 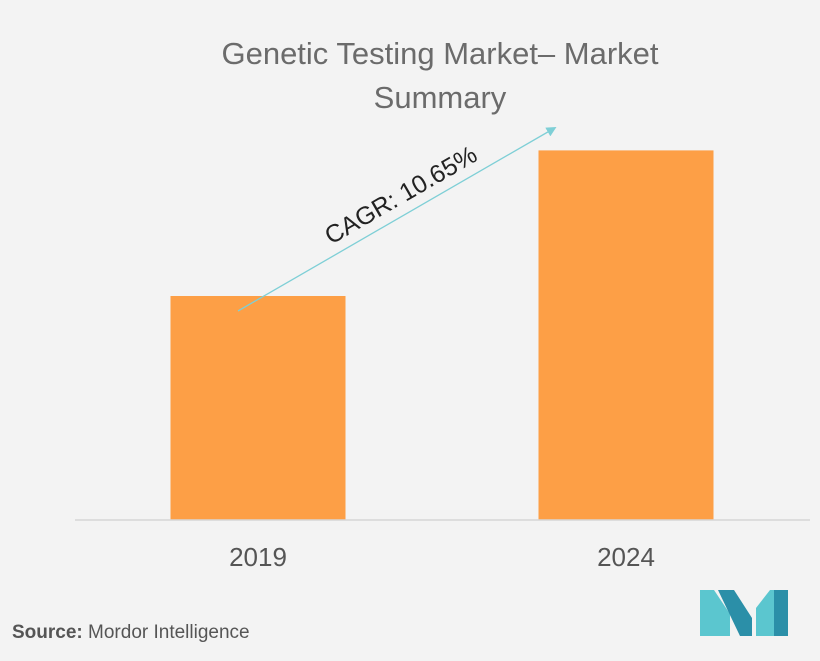 What do you see at coordinates (401, 195) in the screenshot?
I see `cagr-annotation: CAGR: 10.65%` at bounding box center [401, 195].